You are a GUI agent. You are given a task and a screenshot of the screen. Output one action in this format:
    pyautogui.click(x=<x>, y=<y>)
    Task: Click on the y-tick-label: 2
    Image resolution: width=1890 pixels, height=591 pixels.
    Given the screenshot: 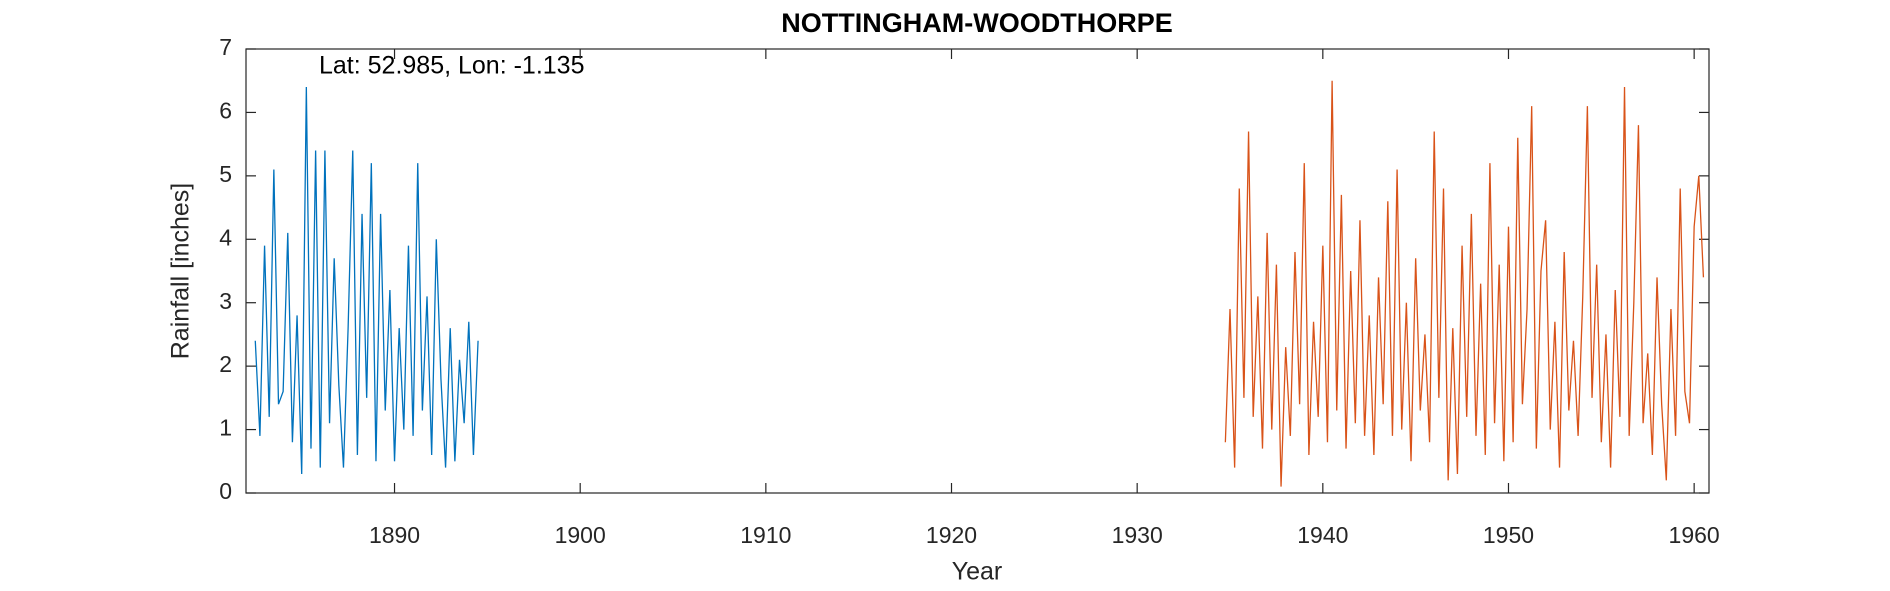 What is the action you would take?
    pyautogui.click(x=225, y=364)
    